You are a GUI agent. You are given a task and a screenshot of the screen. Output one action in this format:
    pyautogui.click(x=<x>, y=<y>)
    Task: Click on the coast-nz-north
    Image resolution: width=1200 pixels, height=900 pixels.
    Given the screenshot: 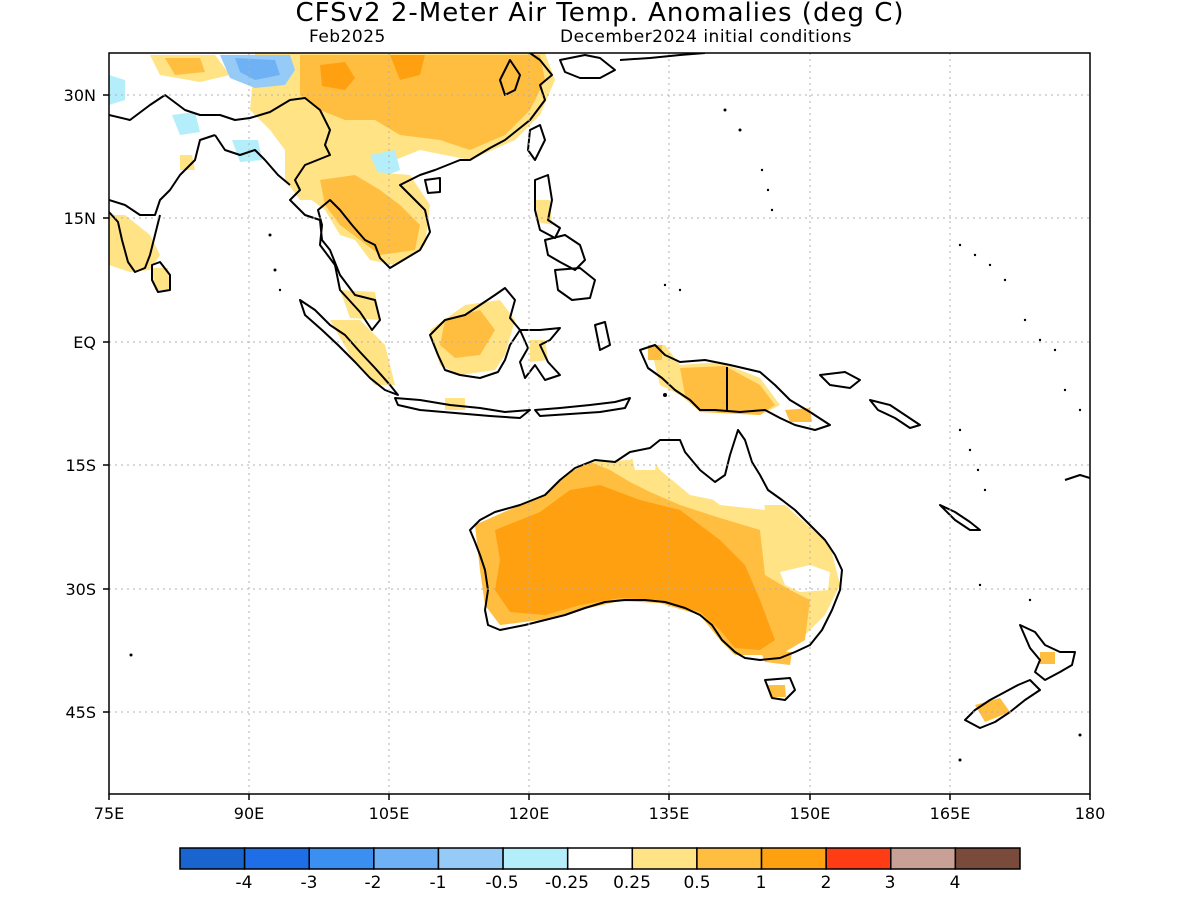 What is the action you would take?
    pyautogui.click(x=1047, y=652)
    